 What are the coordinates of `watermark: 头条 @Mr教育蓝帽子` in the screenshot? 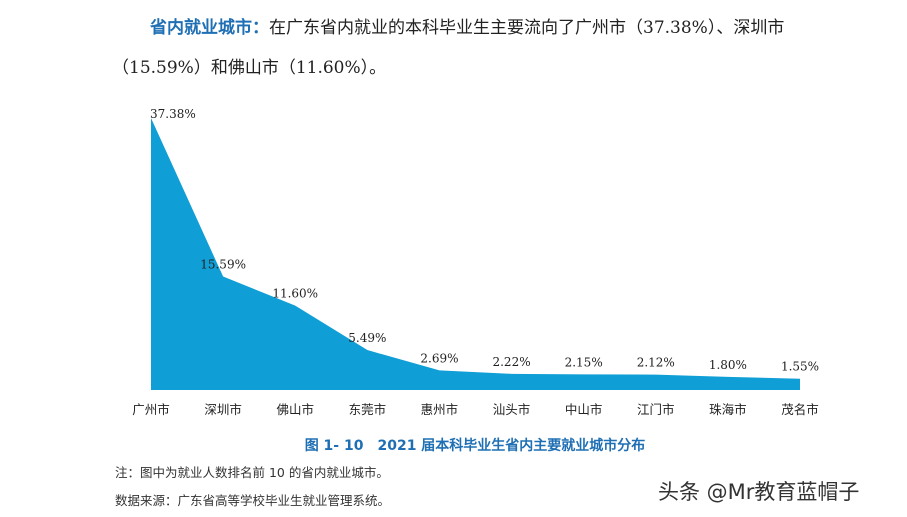 It's located at (759, 492).